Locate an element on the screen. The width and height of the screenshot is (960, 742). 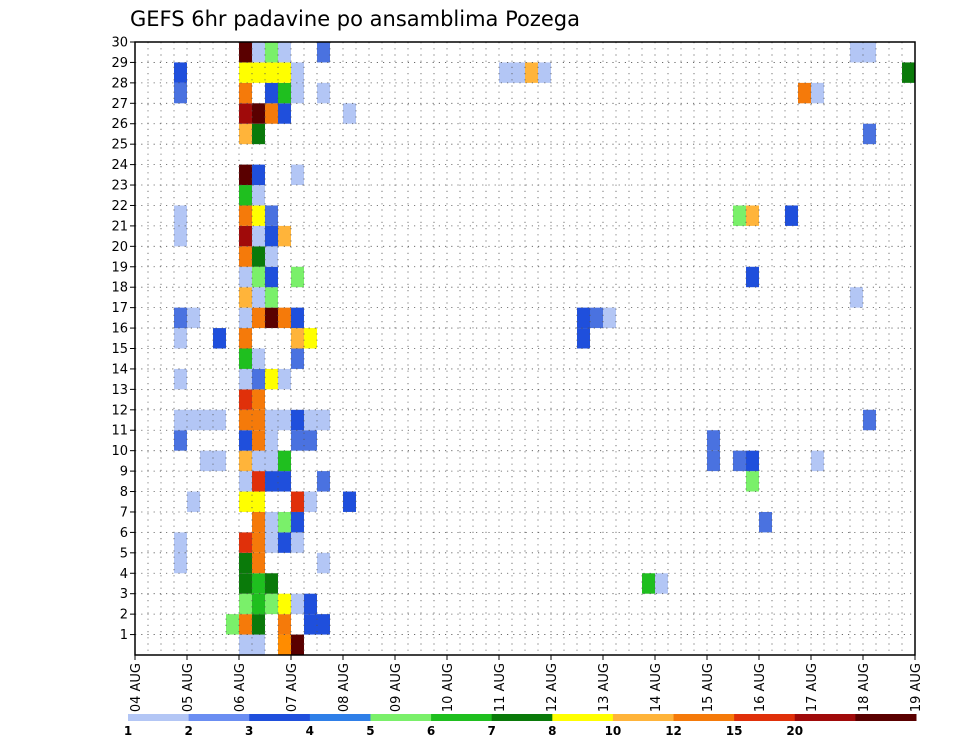
y-tick-label: 17 is located at coordinates (119, 308).